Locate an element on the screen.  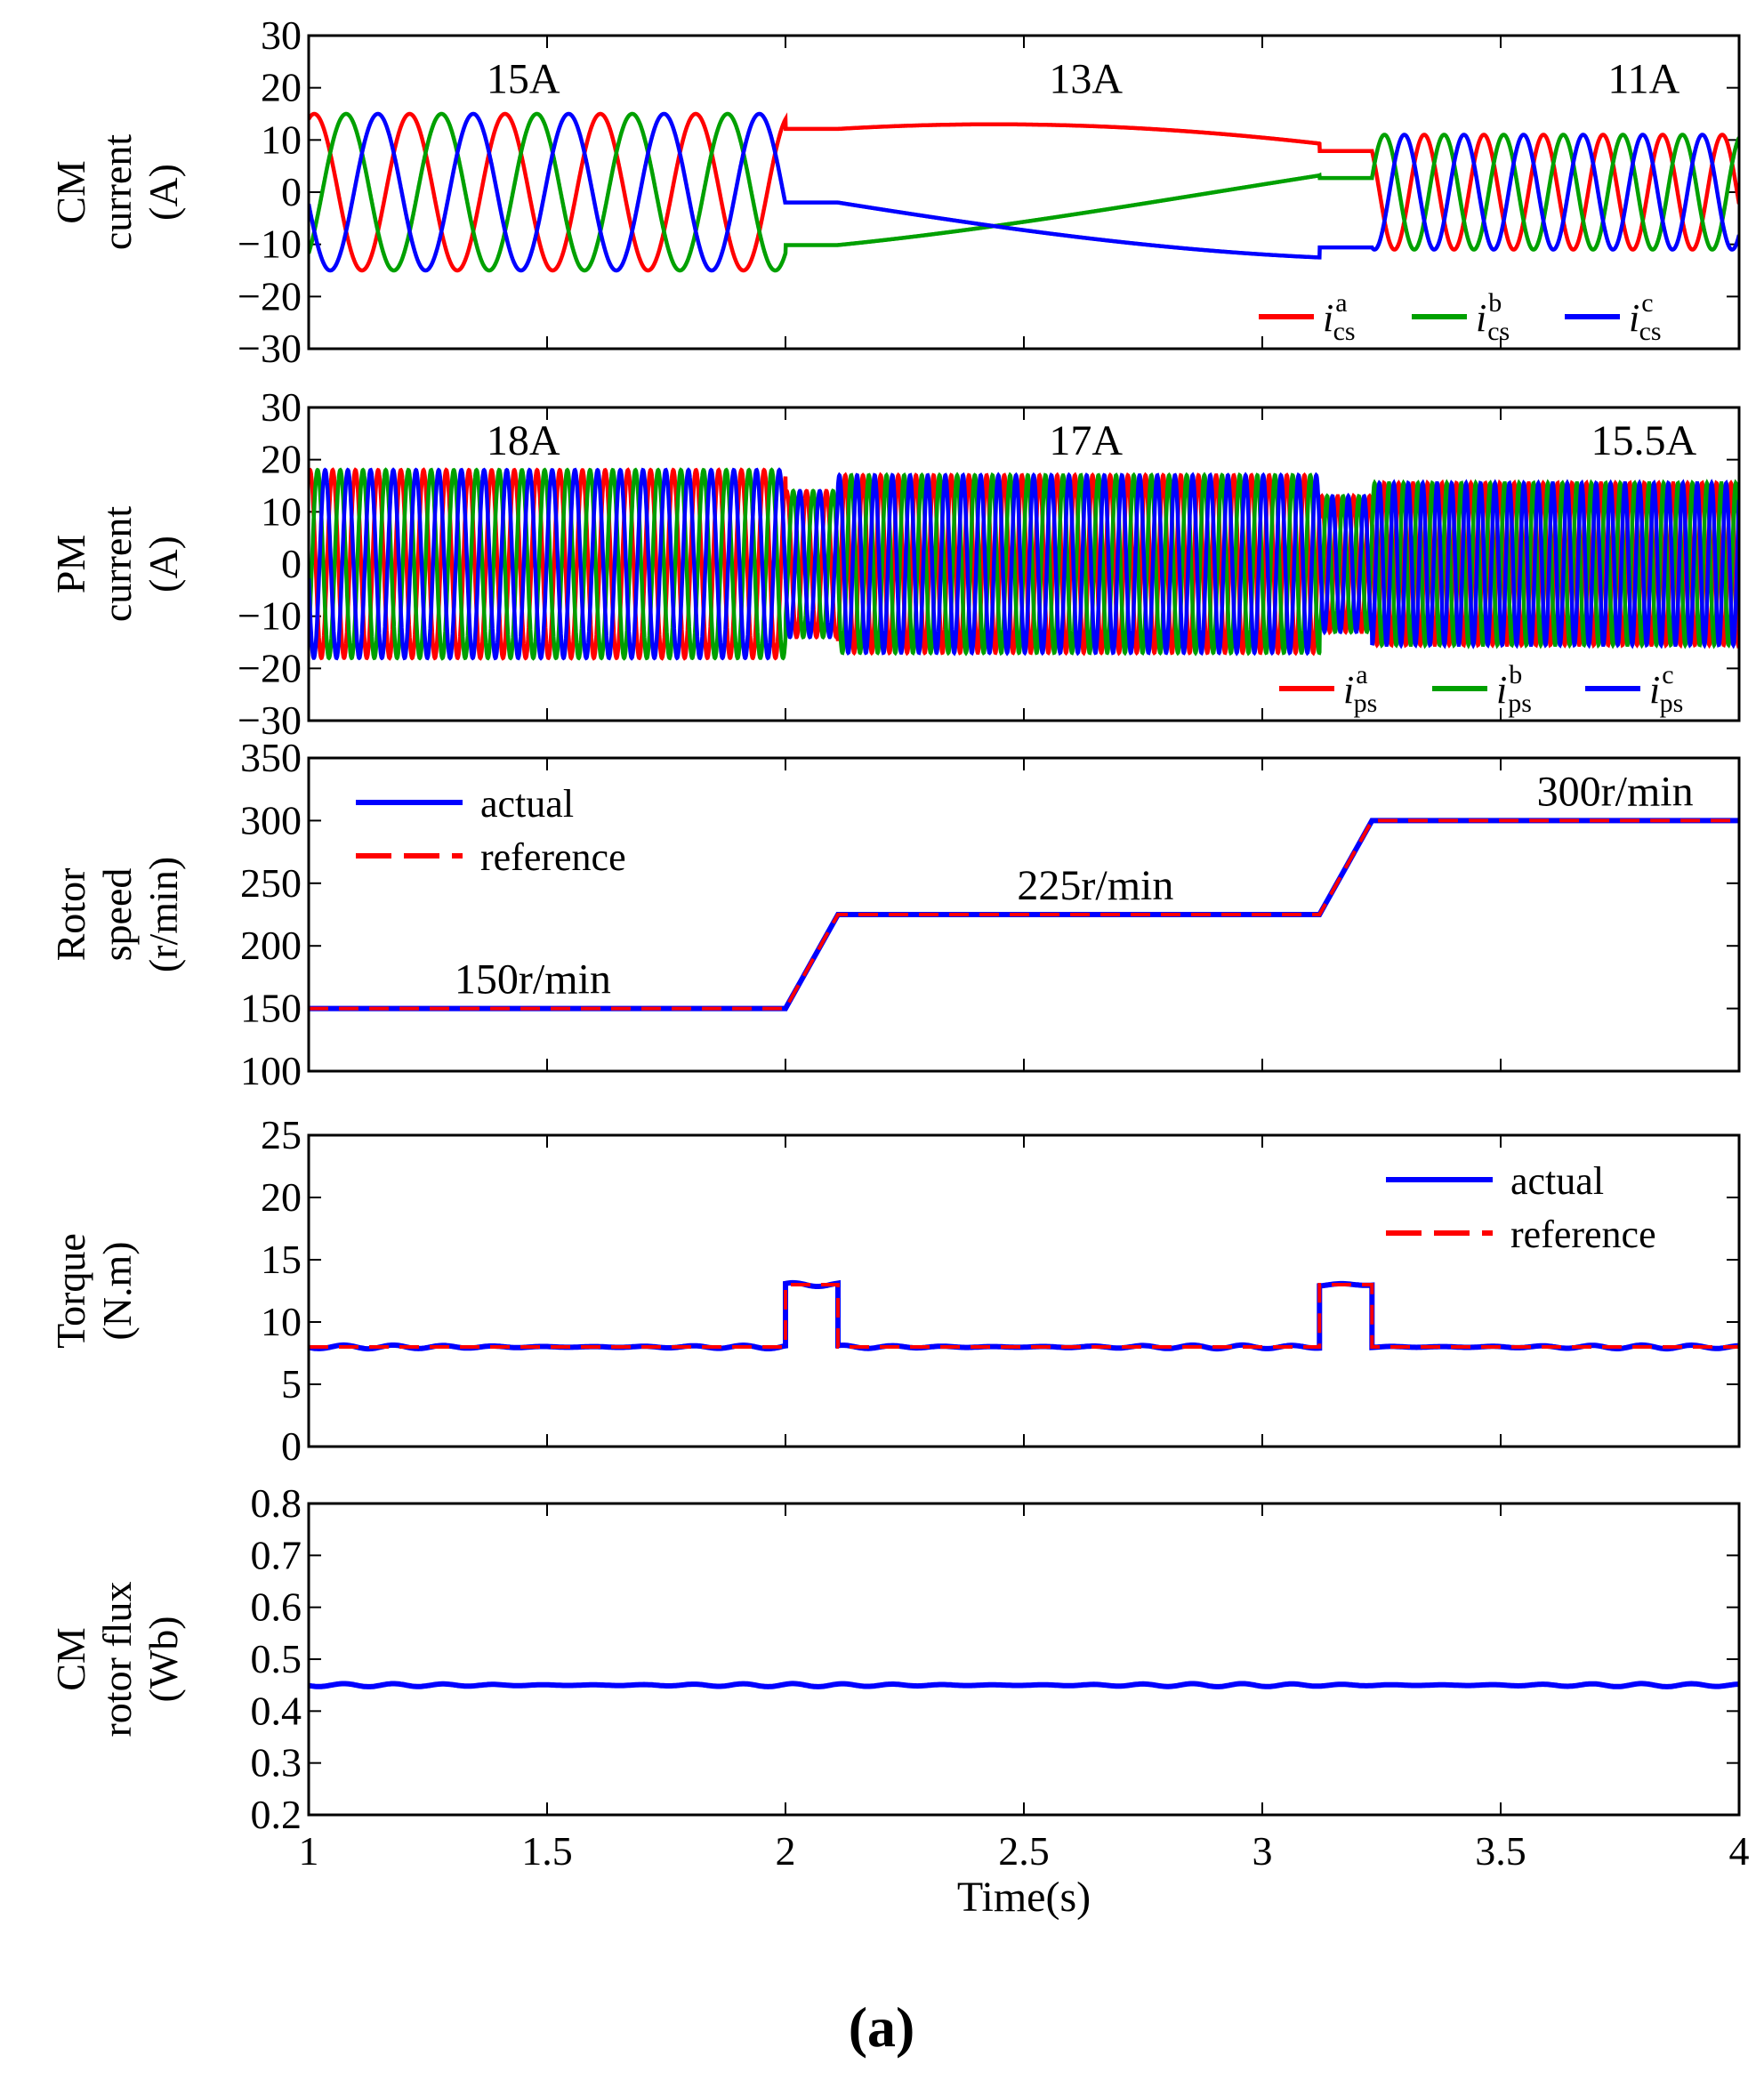
y-tick-label: 0.5 is located at coordinates (276, 1659).